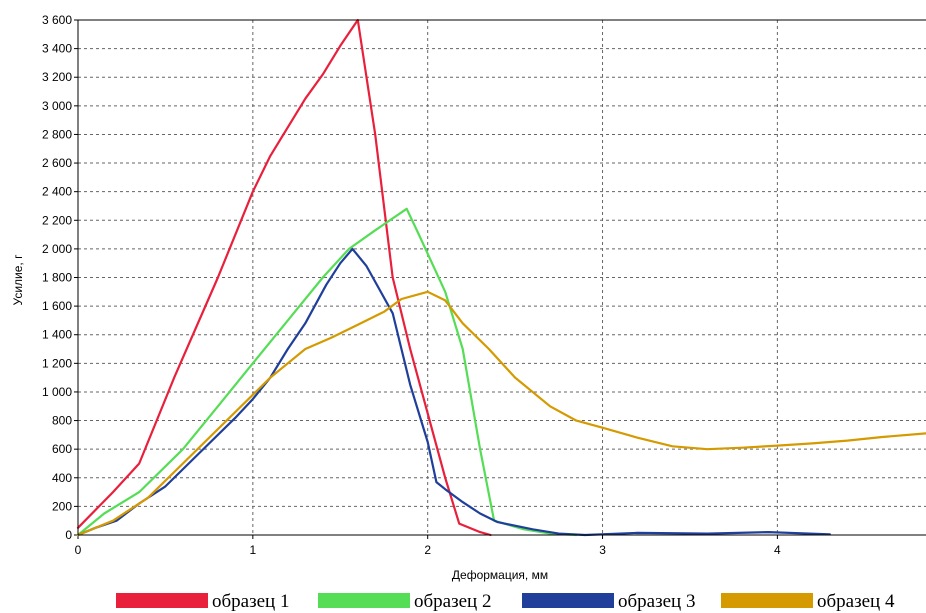 This screenshot has width=926, height=613. Describe the element at coordinates (57, 306) in the screenshot. I see `y-tick-label: 1 600` at that location.